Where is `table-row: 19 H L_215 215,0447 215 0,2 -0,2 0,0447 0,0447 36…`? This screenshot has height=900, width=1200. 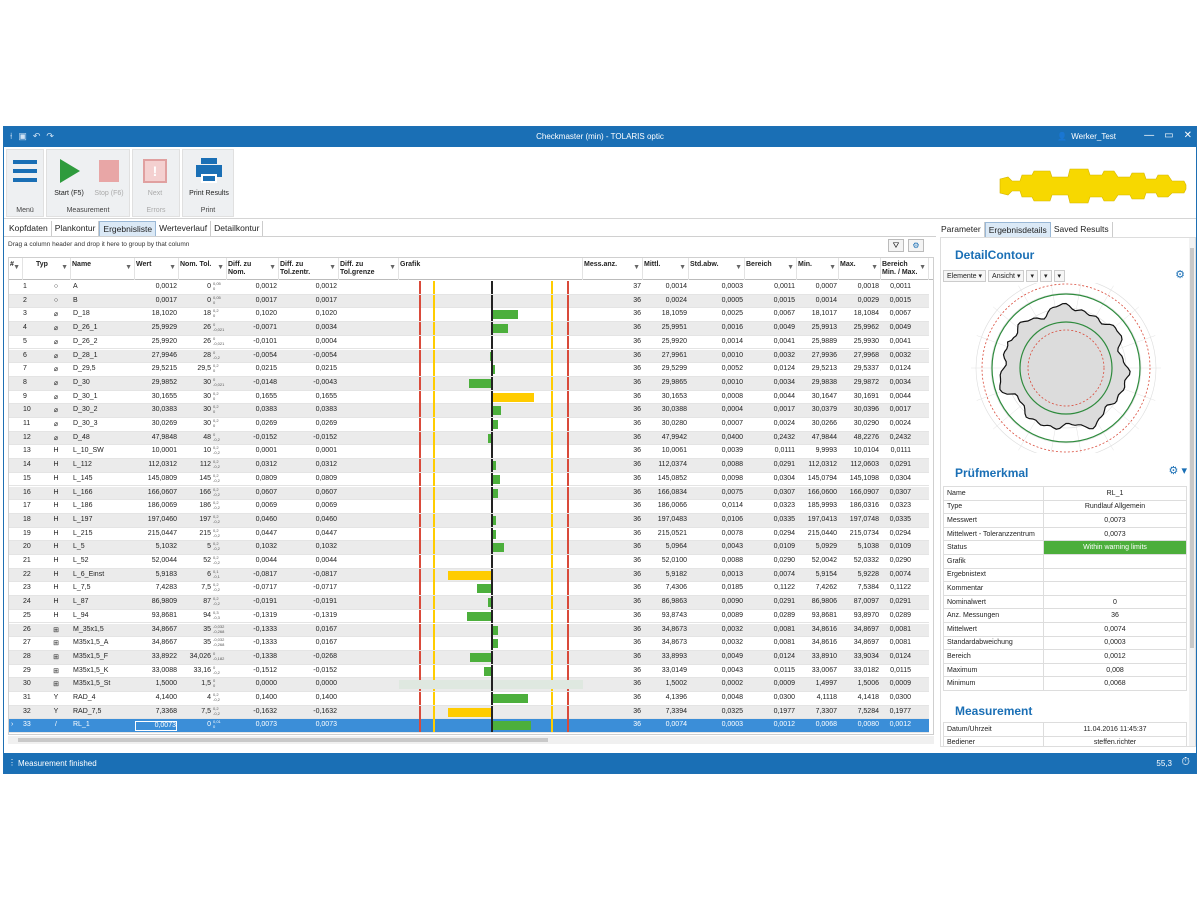 table-row: 19 H L_215 215,0447 215 0,2 -0,2 0,0447 0,0447 36… is located at coordinates (469, 534).